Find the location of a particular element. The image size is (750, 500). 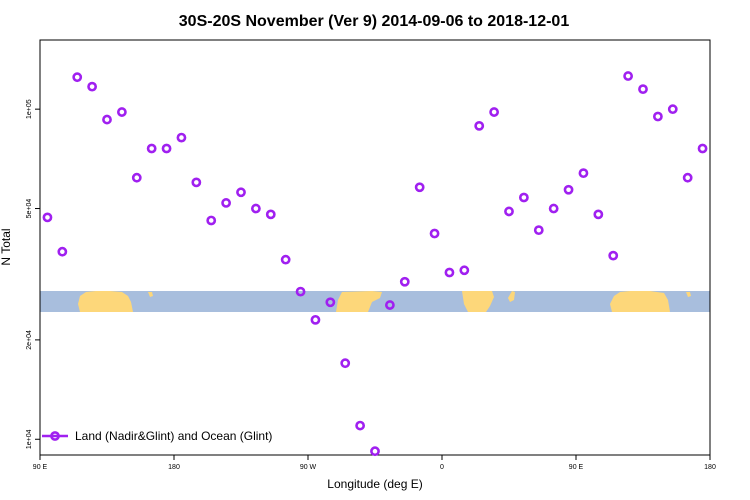

x-axis-label: Longitude (deg E) is located at coordinates (374, 484).